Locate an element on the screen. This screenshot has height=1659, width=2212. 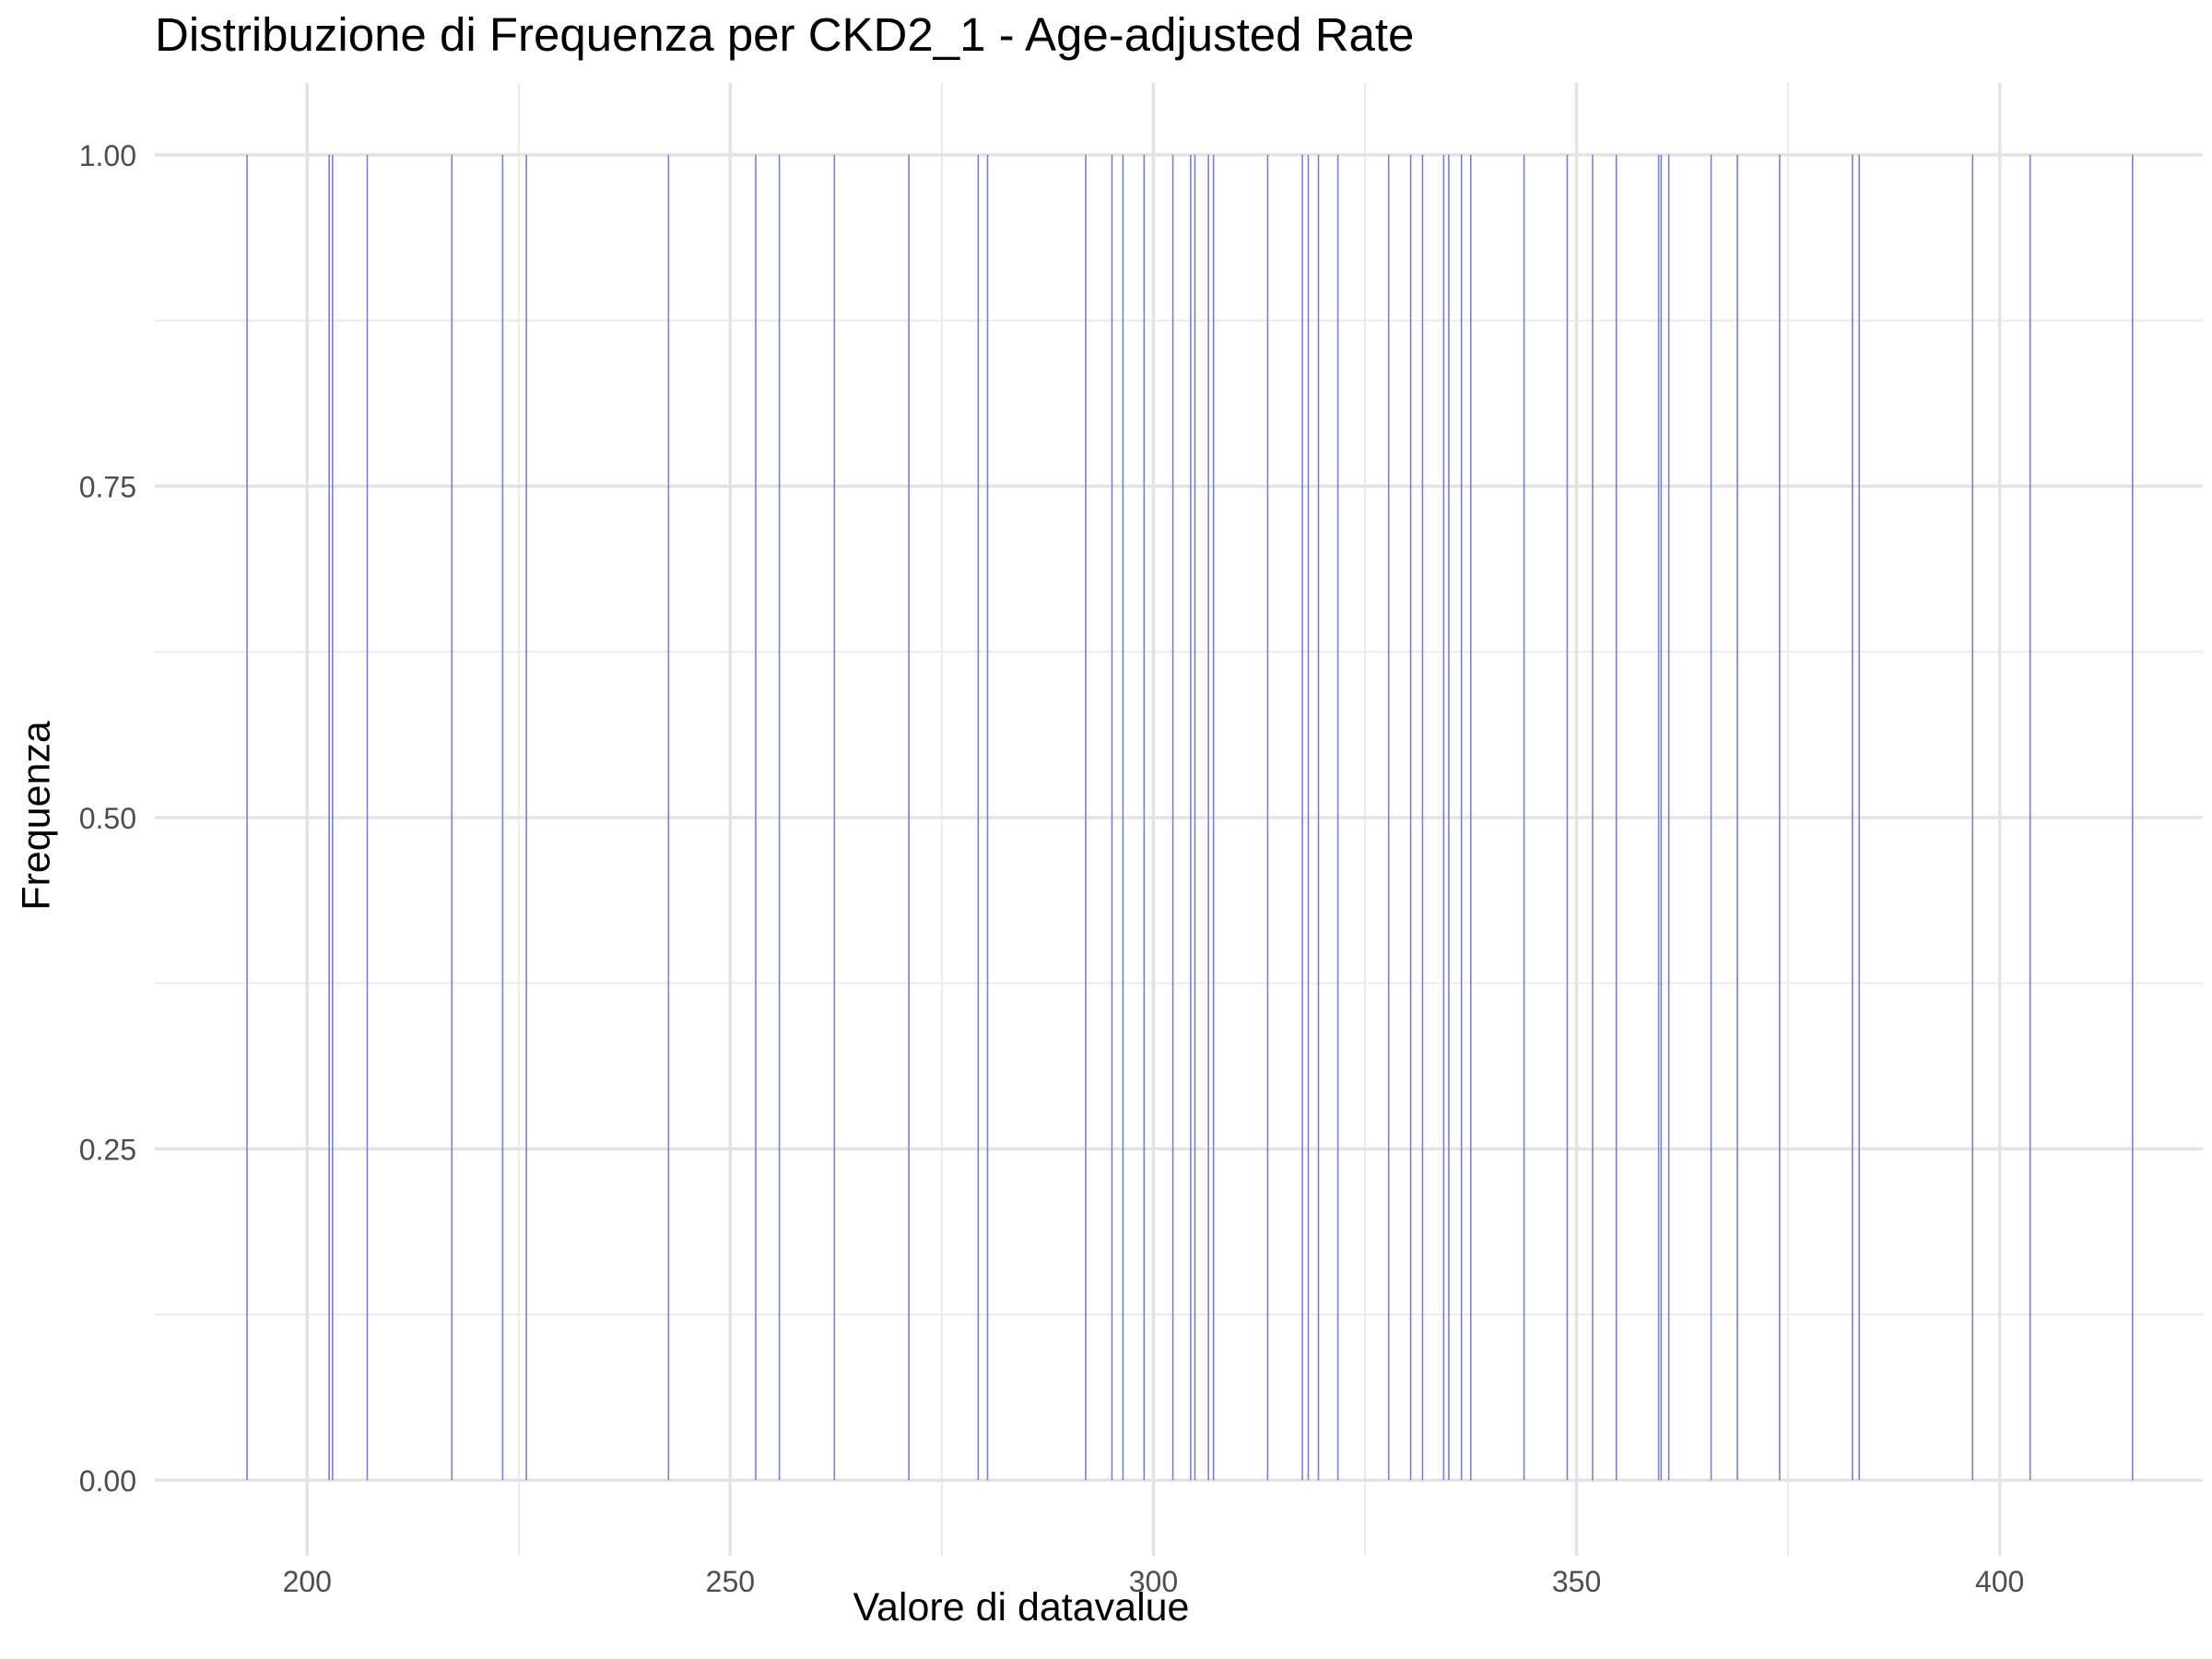
x-tick-label: 250 is located at coordinates (730, 1581).